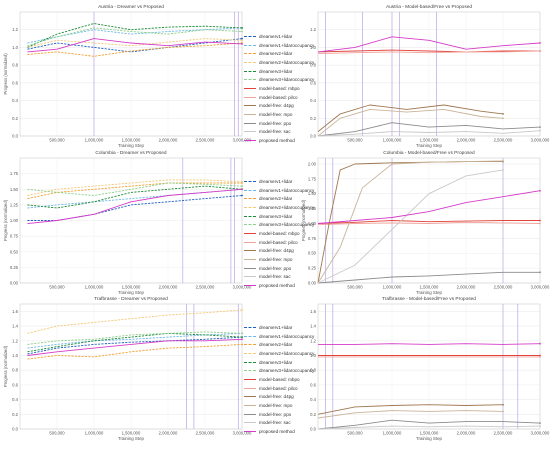 The height and width of the screenshot is (459, 550). I want to click on legend-label: model-based: mbpo, so click(279, 88).